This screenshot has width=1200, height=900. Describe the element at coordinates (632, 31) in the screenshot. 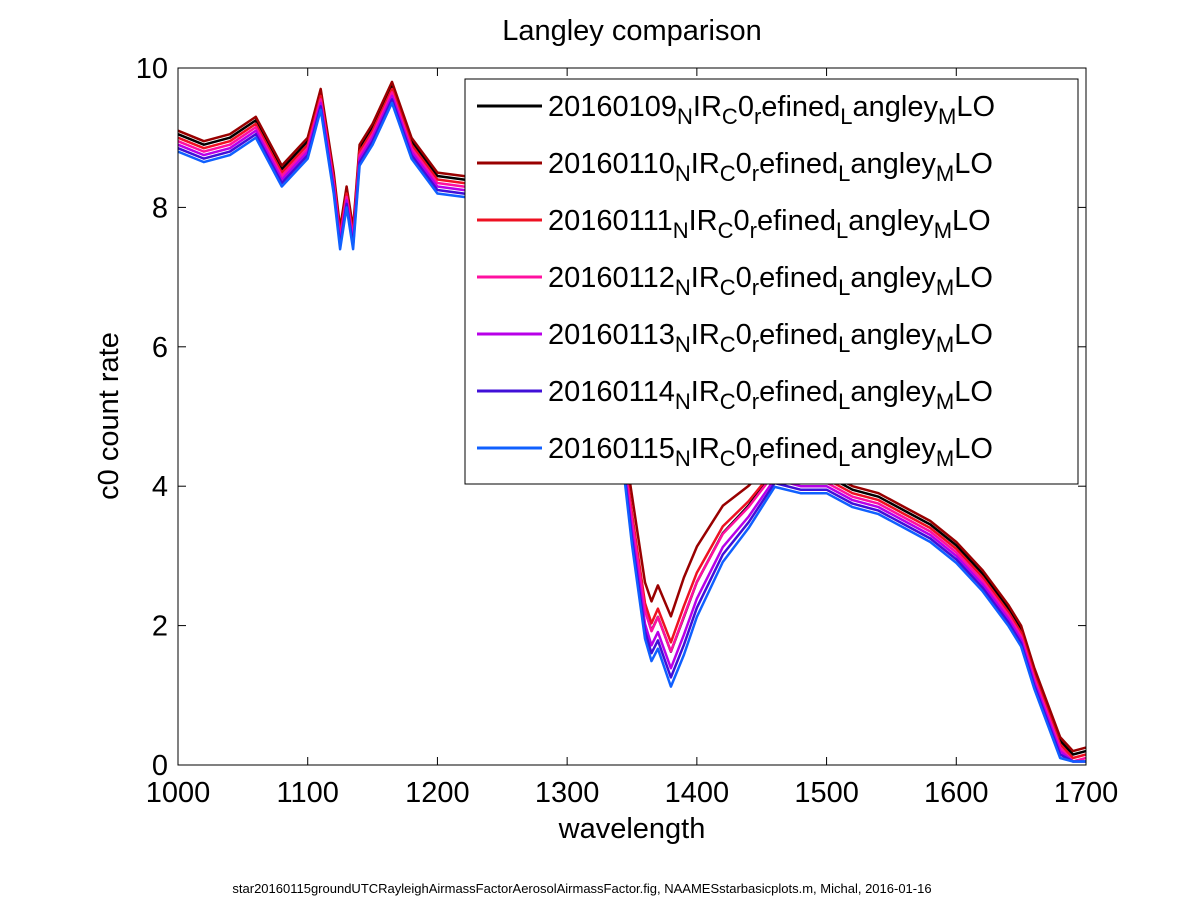

I see `chart-title: Langley comparison` at that location.